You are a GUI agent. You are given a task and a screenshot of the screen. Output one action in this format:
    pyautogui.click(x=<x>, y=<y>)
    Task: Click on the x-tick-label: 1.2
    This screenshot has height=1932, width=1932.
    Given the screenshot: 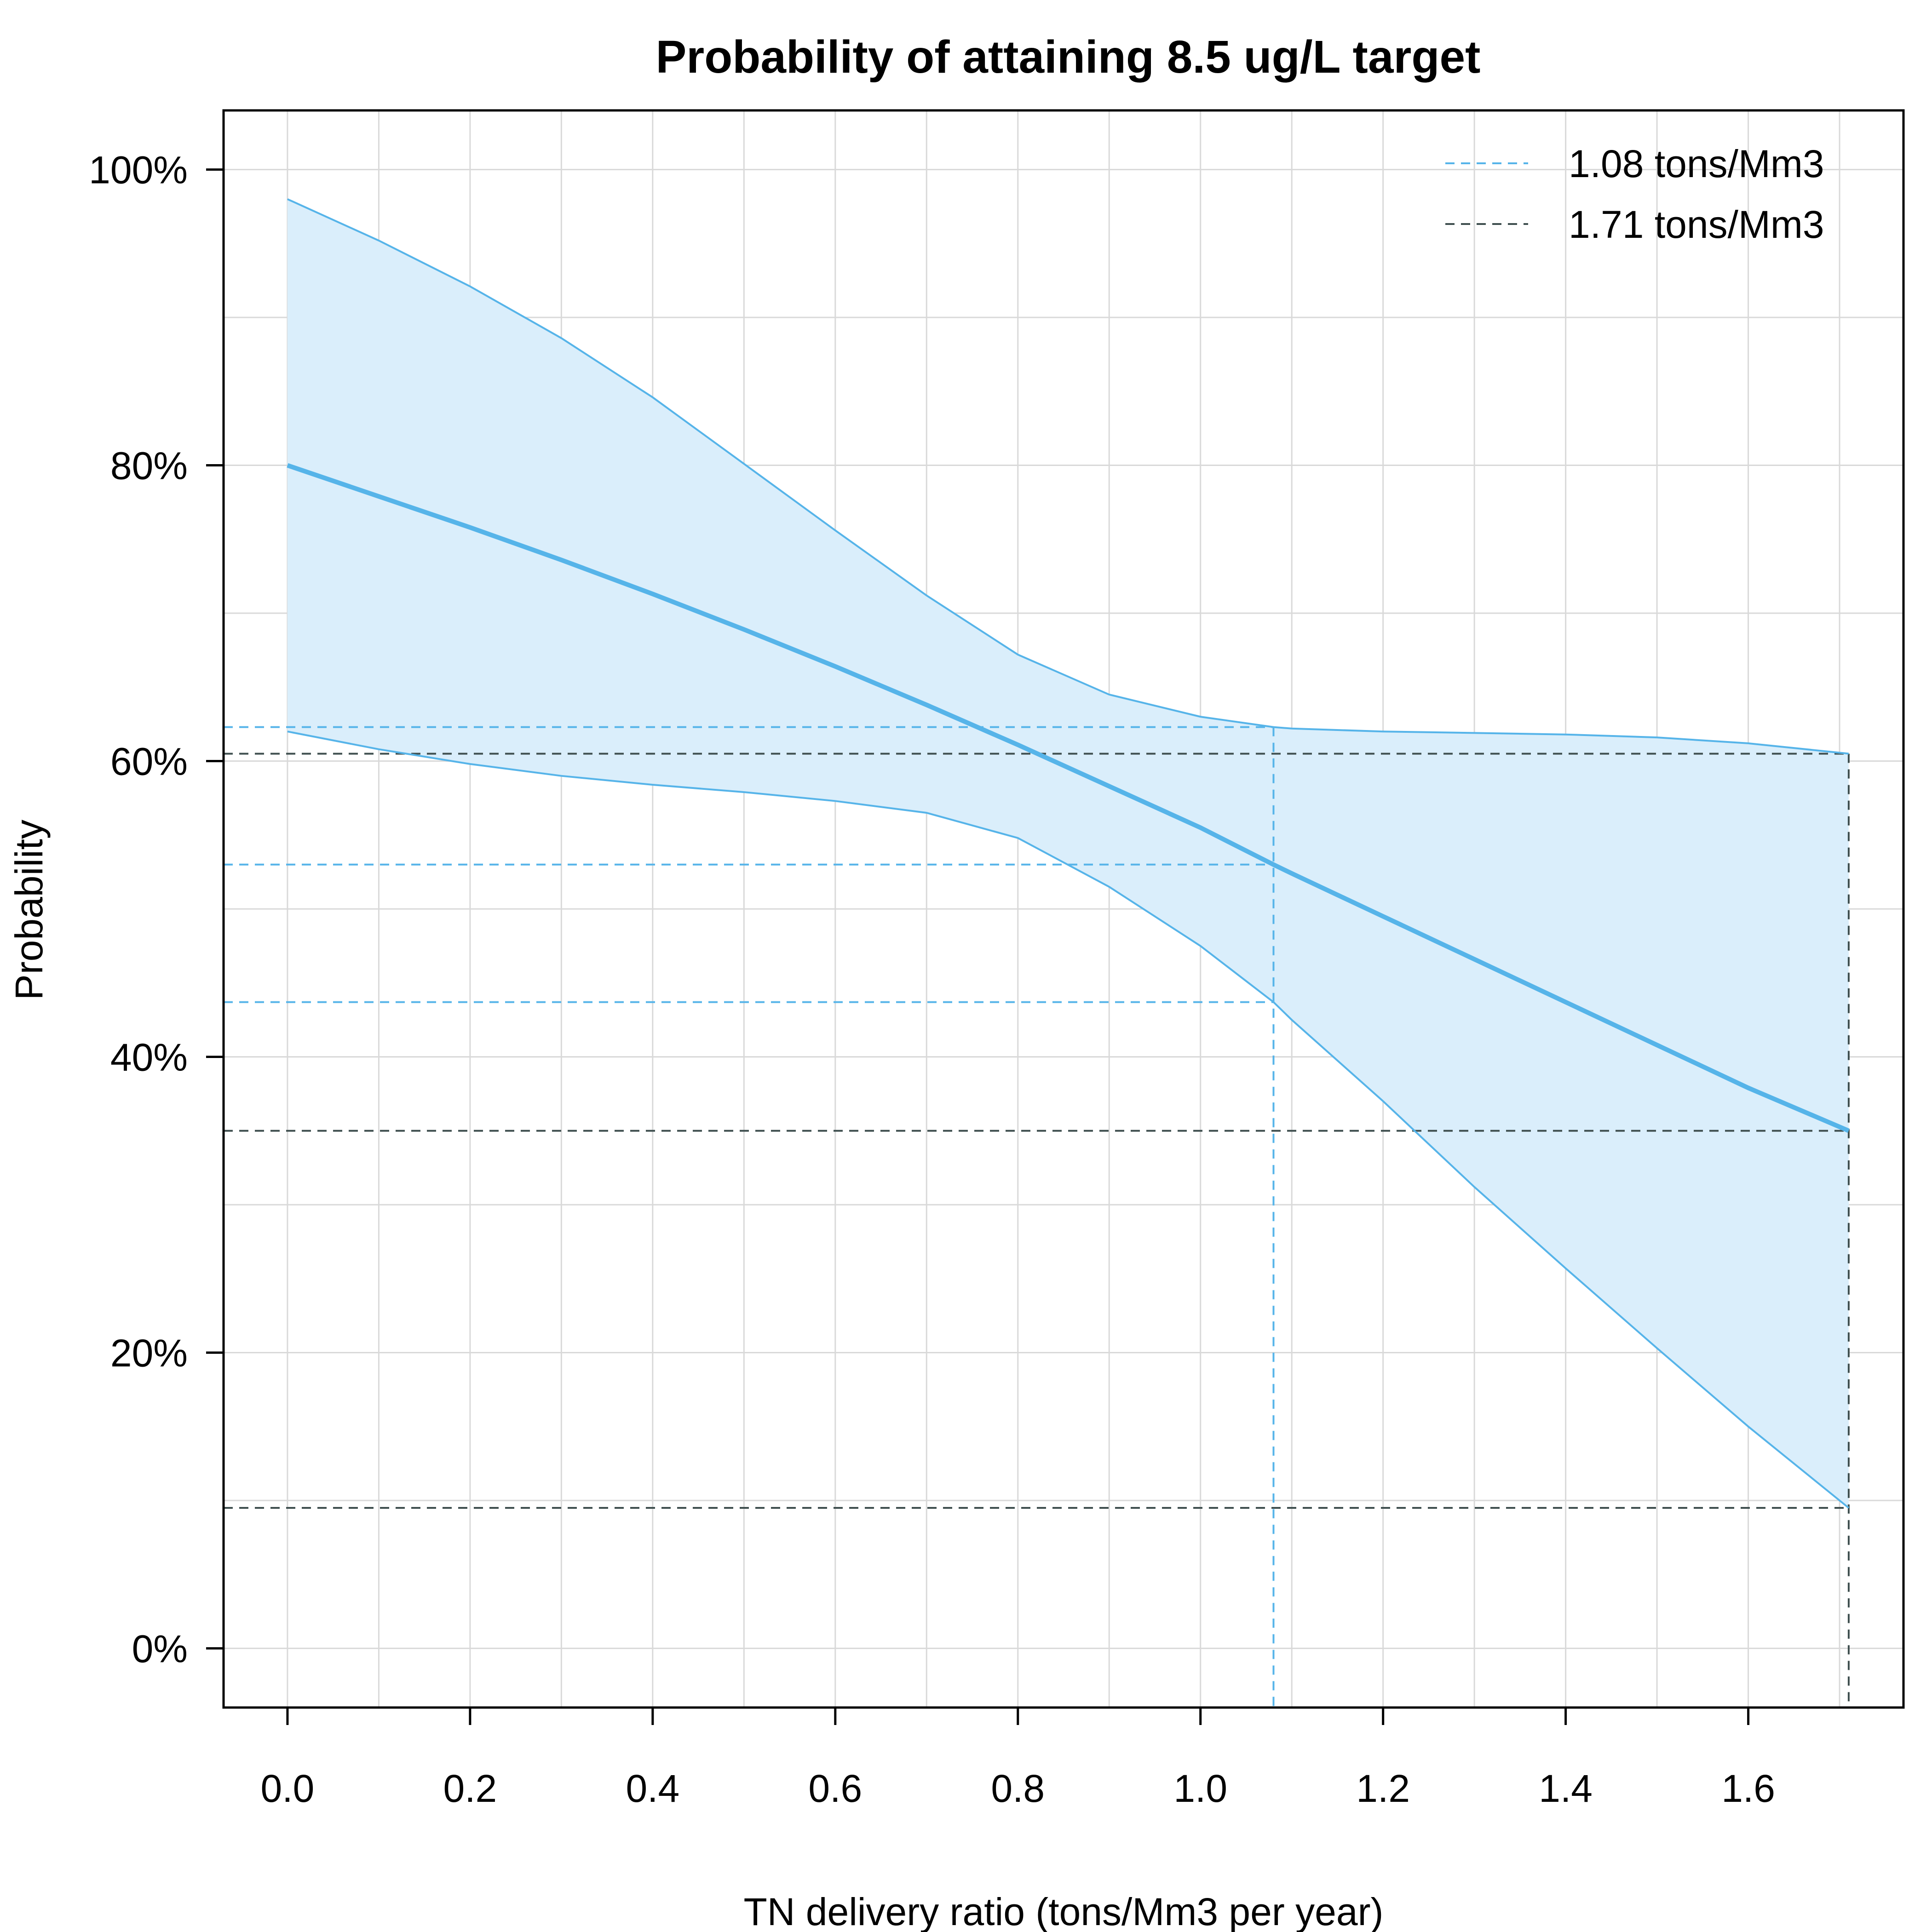 What is the action you would take?
    pyautogui.click(x=1383, y=1788)
    